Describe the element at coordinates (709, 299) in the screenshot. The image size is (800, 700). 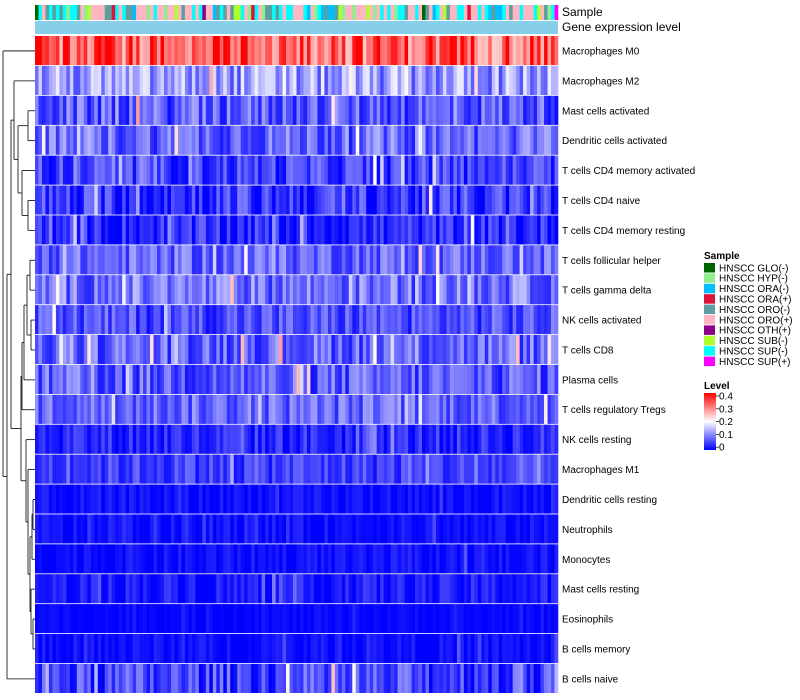
I see `sample-legend-swatch` at that location.